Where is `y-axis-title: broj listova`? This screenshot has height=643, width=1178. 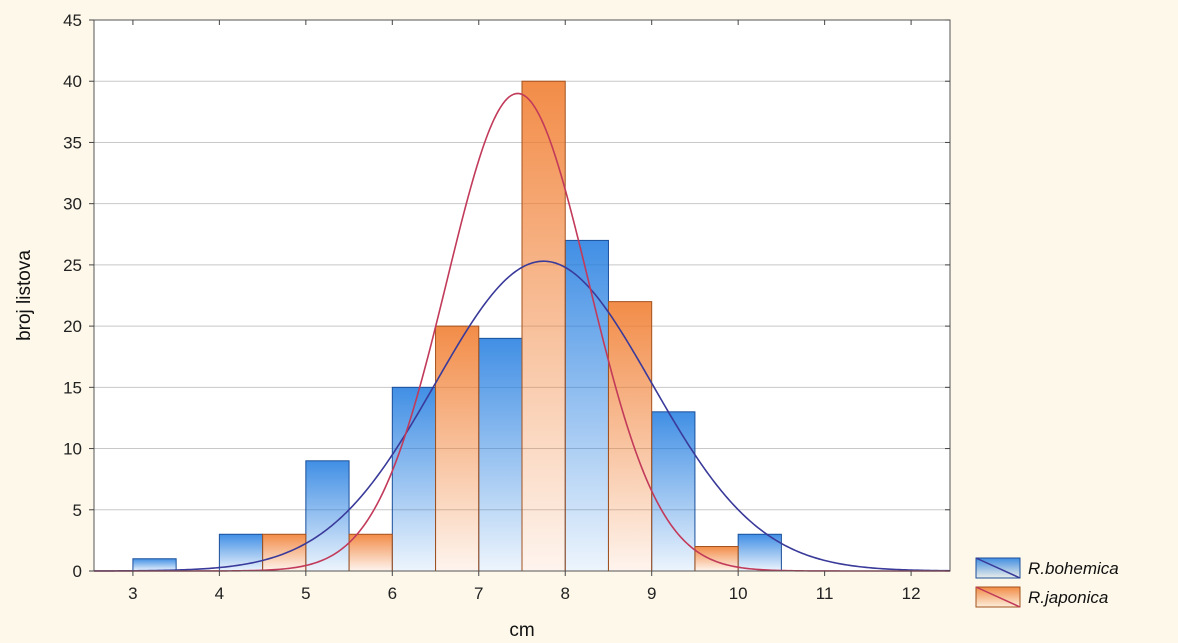 y-axis-title: broj listova is located at coordinates (24, 295).